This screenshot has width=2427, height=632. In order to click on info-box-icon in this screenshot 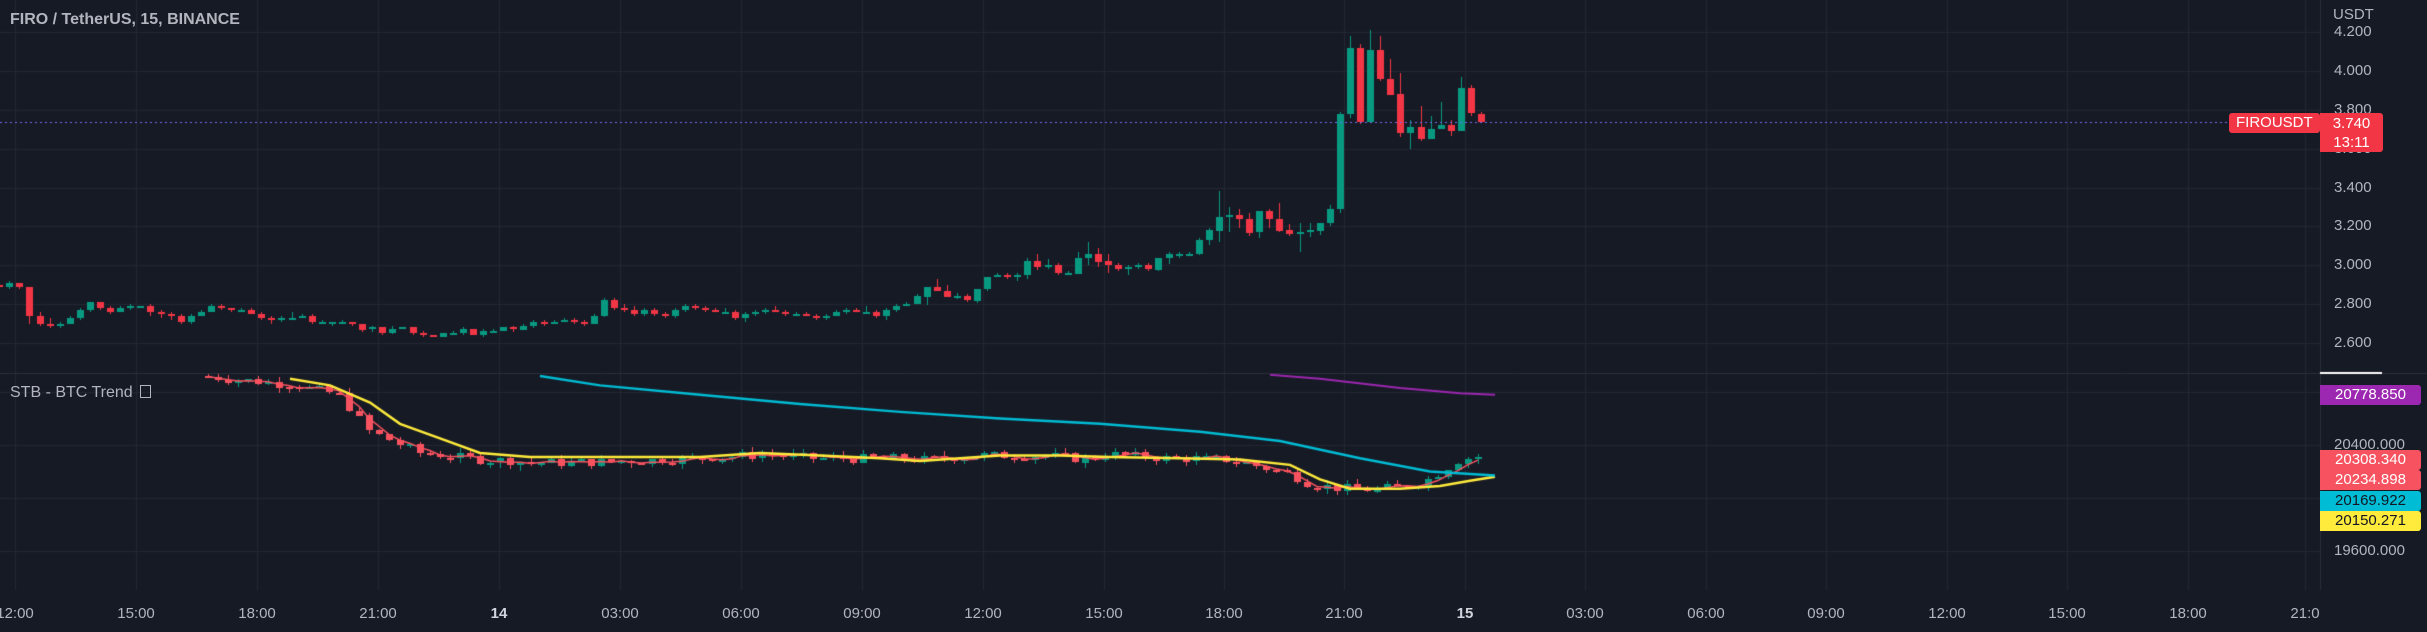, I will do `click(146, 391)`.